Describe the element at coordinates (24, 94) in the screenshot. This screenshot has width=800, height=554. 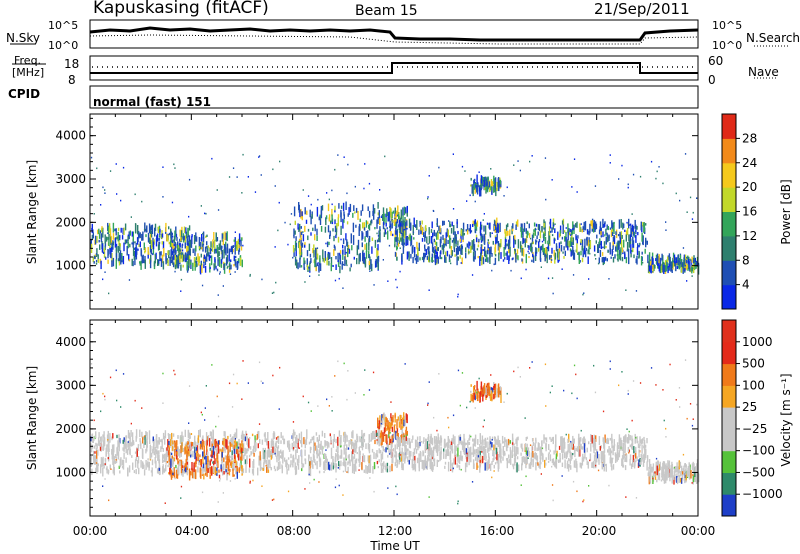
I see `cpid-label: CPID` at that location.